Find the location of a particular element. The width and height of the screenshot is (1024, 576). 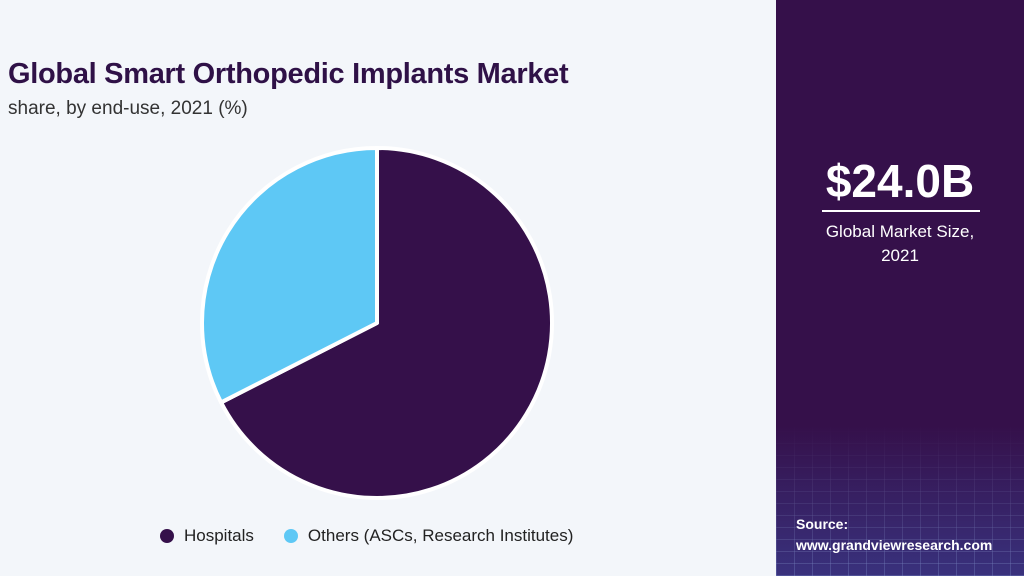

market-size-caption-line2: 2021 is located at coordinates (900, 255).